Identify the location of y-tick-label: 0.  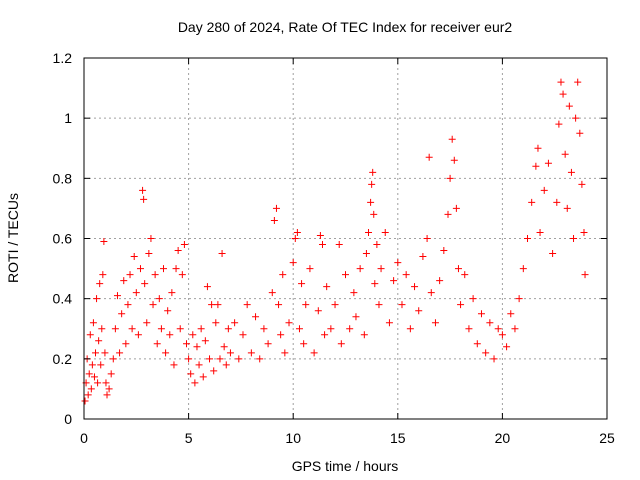
(68, 419).